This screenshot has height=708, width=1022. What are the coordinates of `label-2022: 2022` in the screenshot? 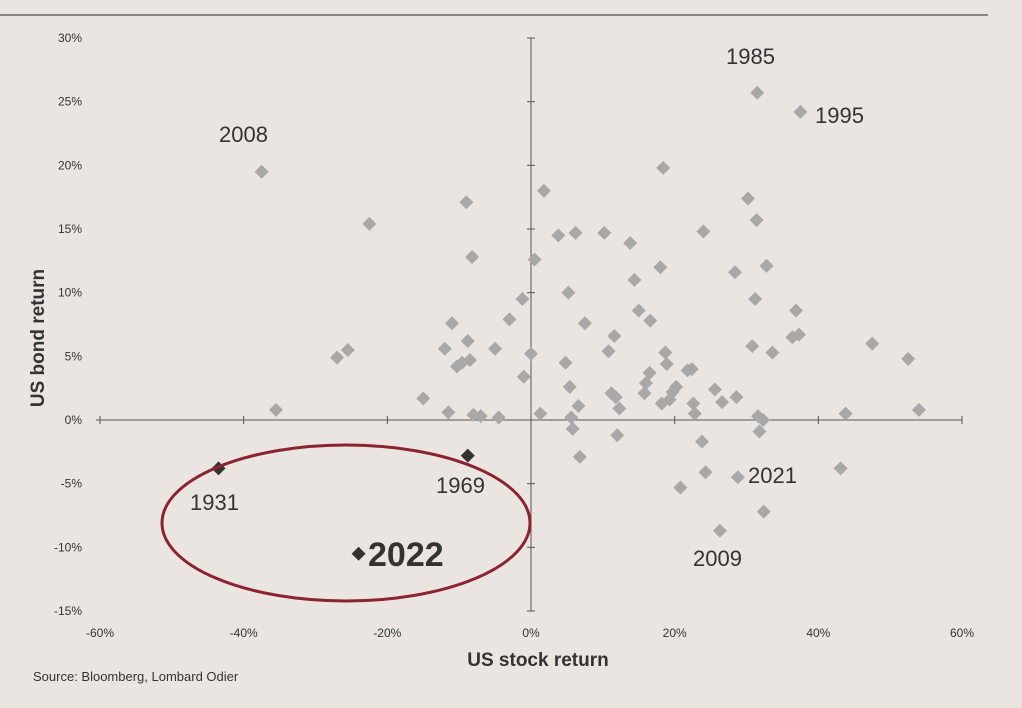 It's located at (406, 555).